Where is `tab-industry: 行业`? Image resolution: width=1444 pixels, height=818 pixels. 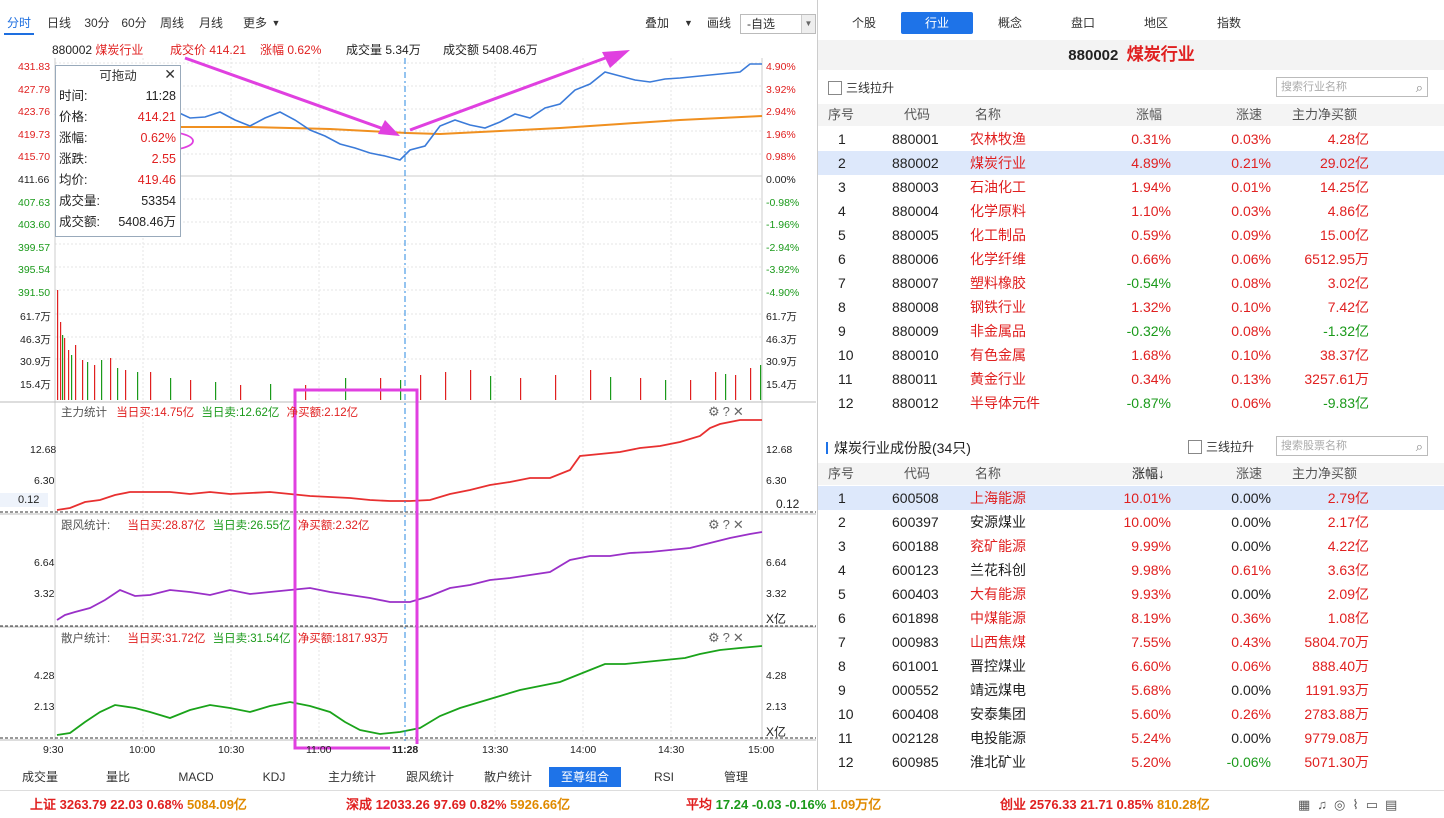
tab-industry: 行业 is located at coordinates (937, 23).